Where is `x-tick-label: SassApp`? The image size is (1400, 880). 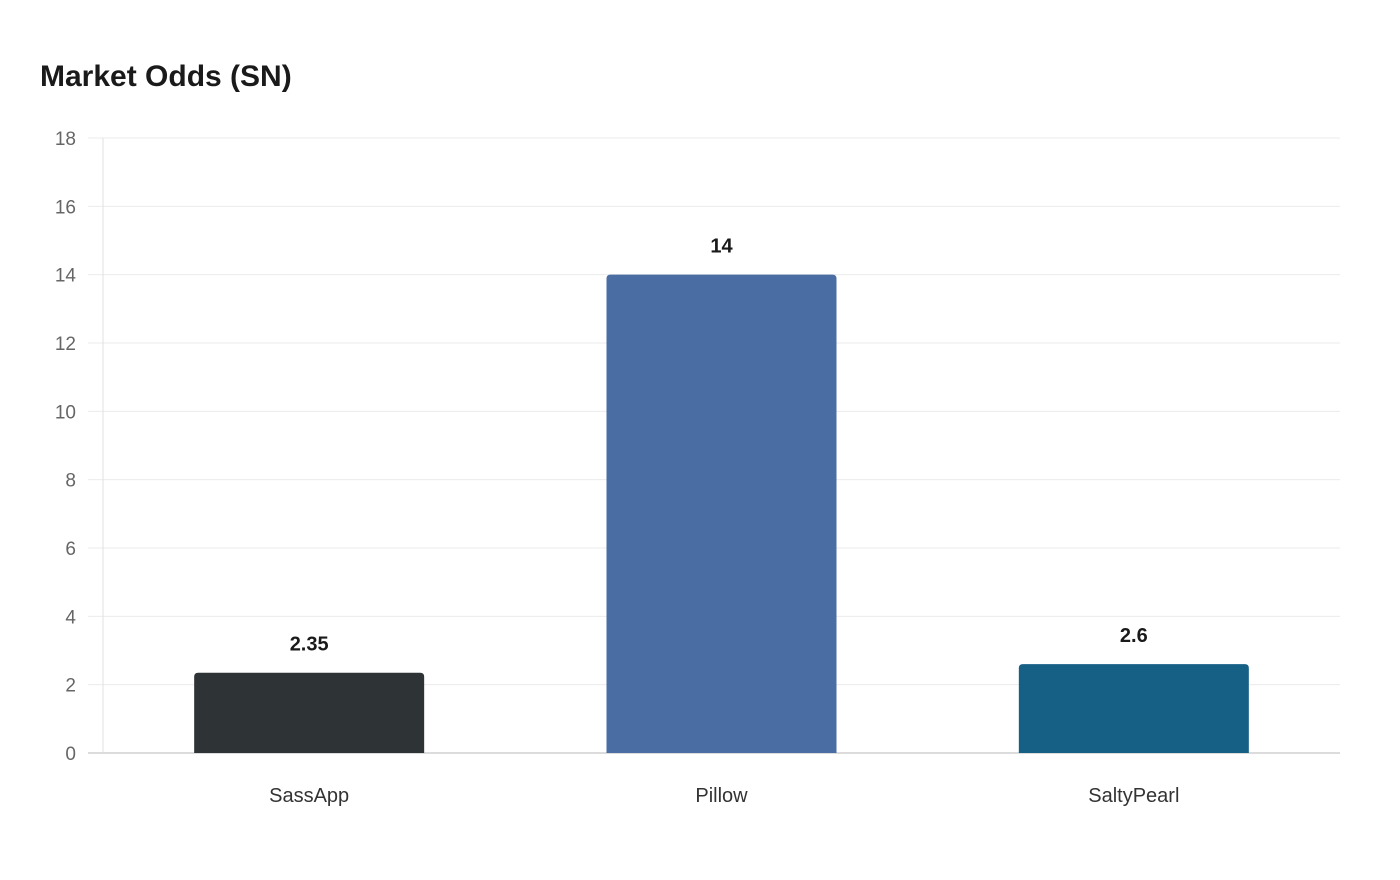
x-tick-label: SassApp is located at coordinates (309, 796).